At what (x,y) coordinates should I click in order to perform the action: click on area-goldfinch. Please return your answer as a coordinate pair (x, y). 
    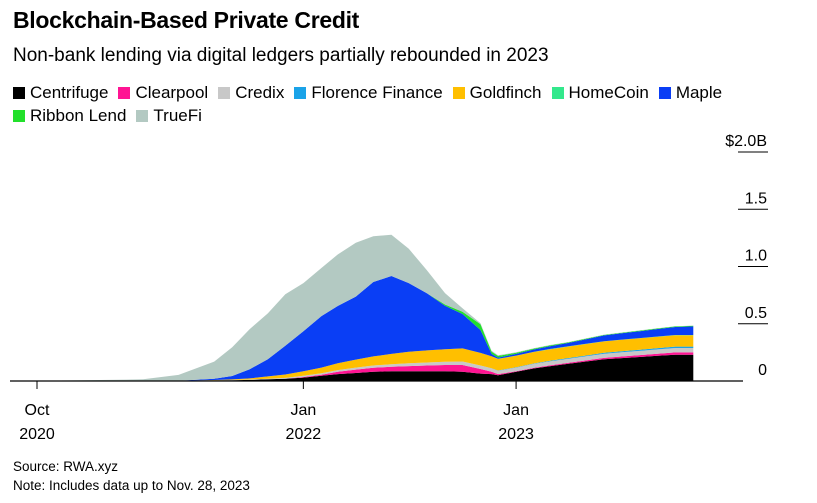
    Looking at the image, I should click on (365, 358).